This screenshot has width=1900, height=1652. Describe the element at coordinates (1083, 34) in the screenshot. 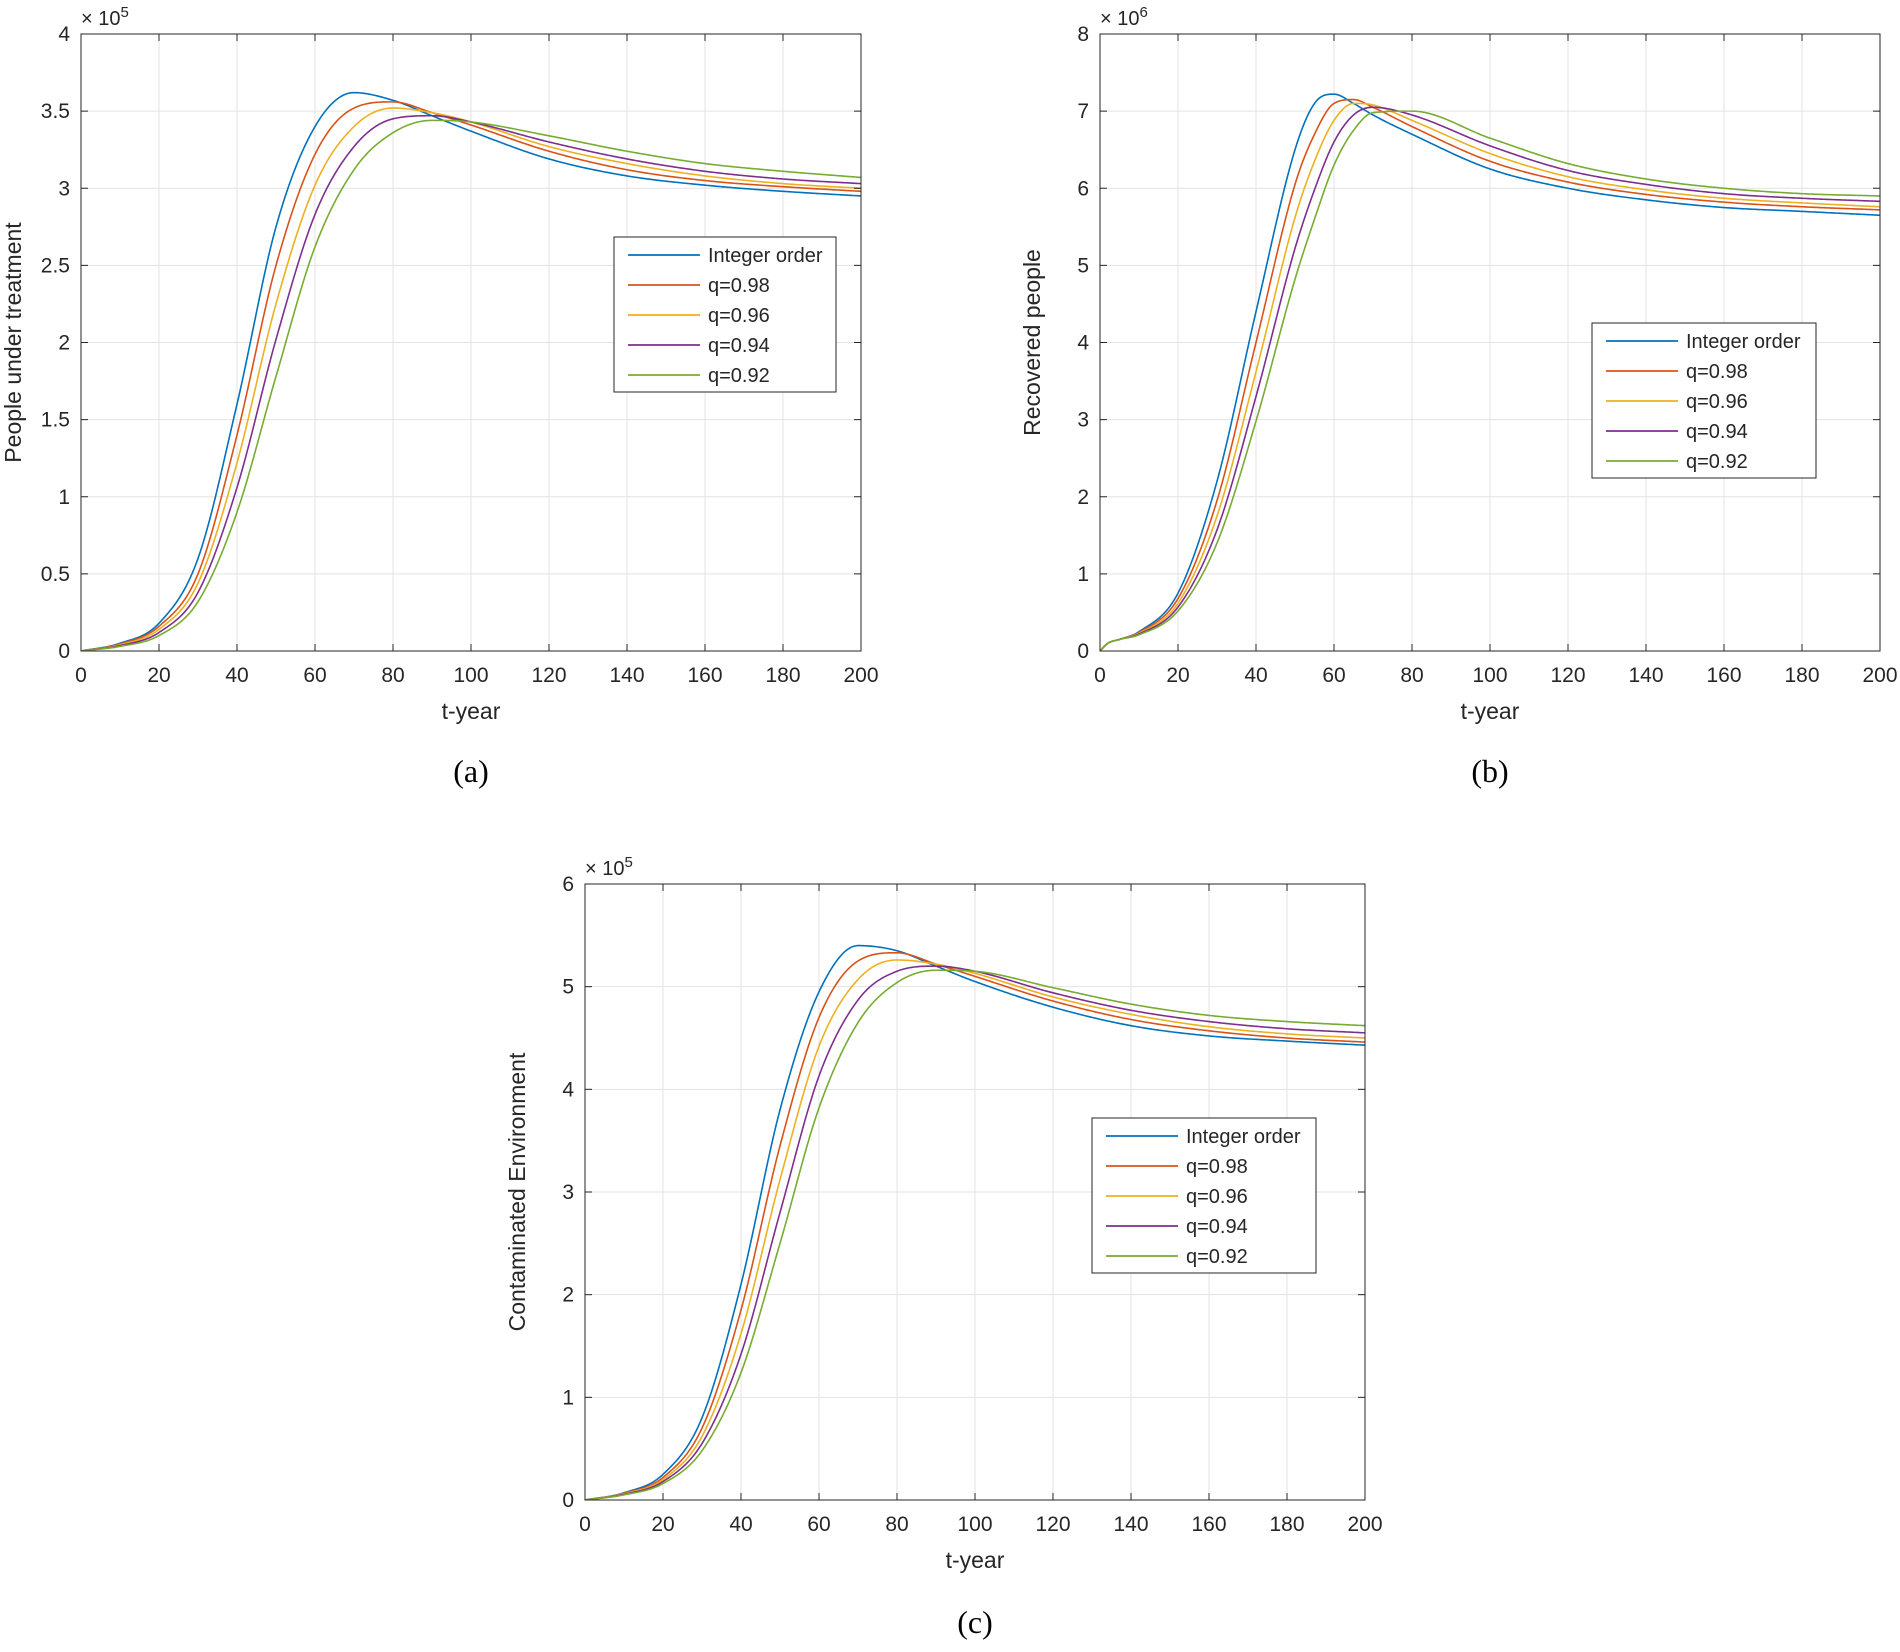

I see `y-tick-label: 8` at that location.